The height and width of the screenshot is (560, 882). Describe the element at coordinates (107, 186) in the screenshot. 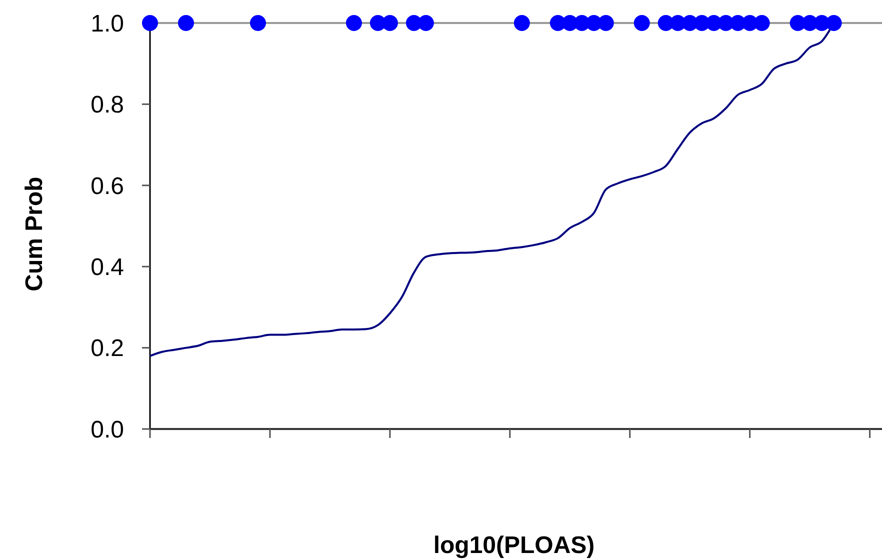

I see `y-tick-label: 0.6` at that location.